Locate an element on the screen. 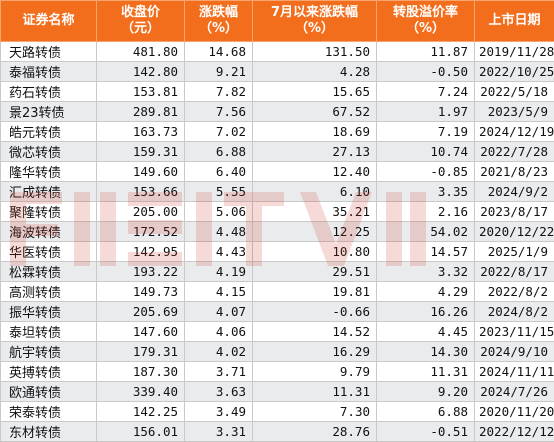 The width and height of the screenshot is (554, 442). cell-security-name: 汇成转债 is located at coordinates (49, 192).